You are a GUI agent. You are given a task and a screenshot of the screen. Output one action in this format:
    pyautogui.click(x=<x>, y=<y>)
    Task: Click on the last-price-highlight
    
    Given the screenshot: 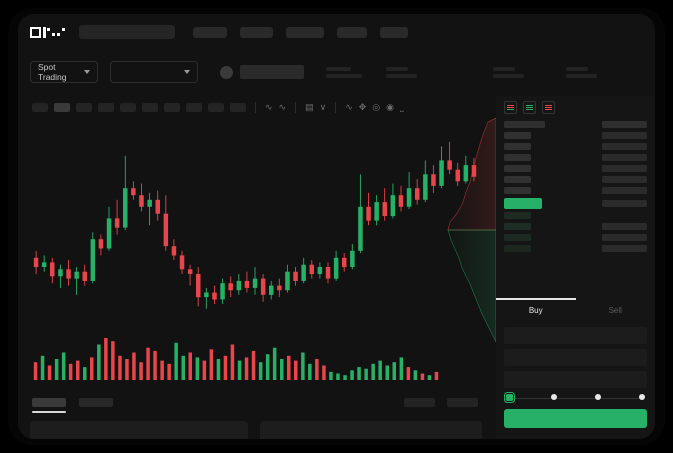 What is the action you would take?
    pyautogui.click(x=523, y=203)
    